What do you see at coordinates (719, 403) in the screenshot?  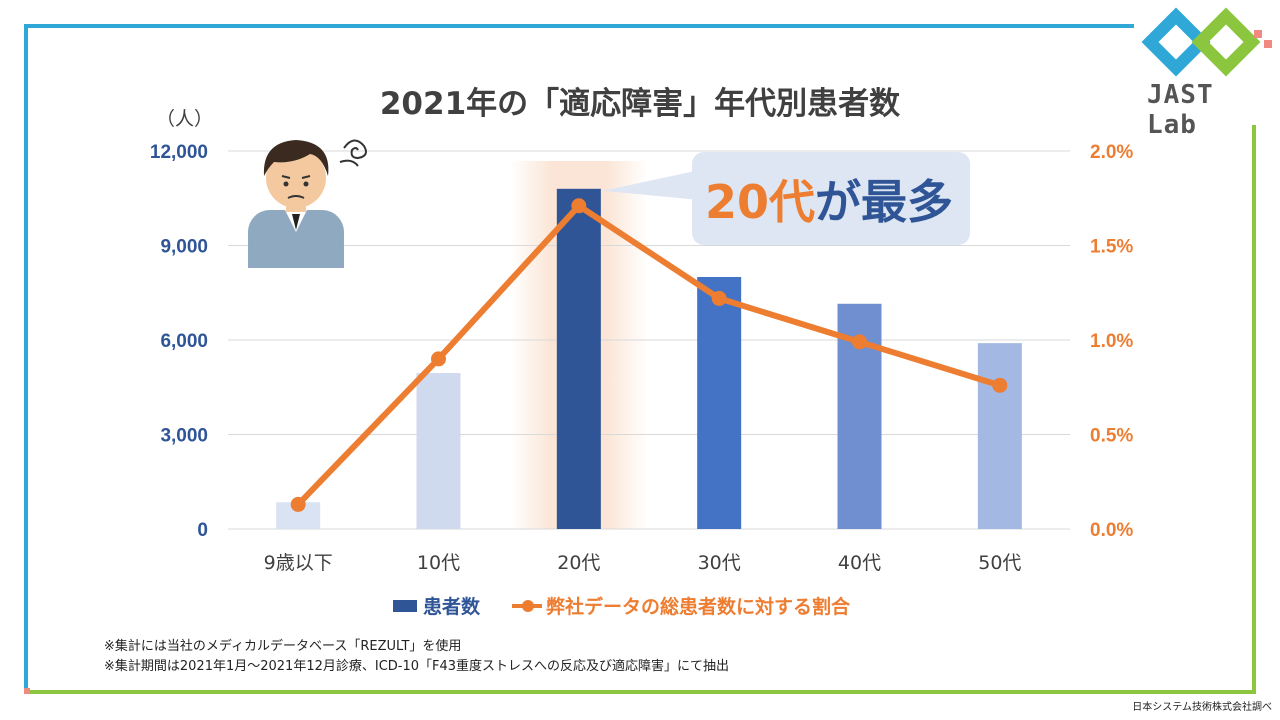 I see `bar-30代` at bounding box center [719, 403].